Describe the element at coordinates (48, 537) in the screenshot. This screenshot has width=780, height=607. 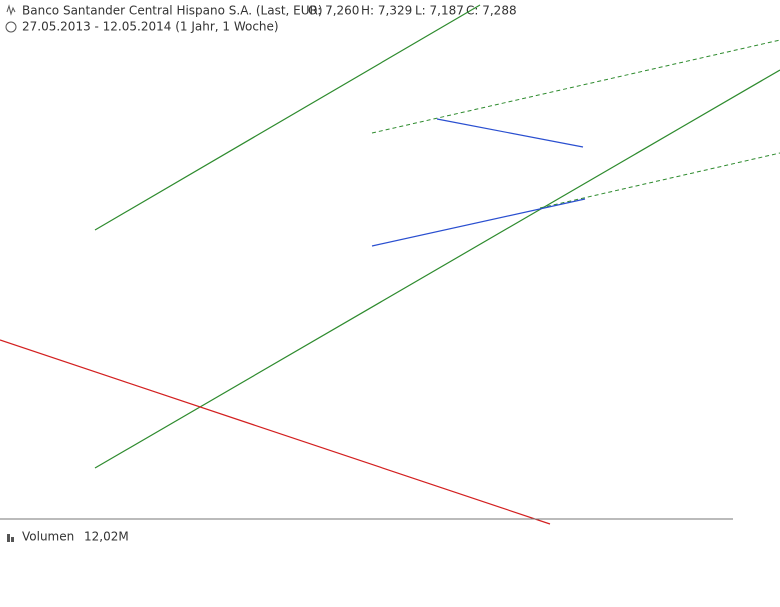
I see `volume-title: Volumen` at that location.